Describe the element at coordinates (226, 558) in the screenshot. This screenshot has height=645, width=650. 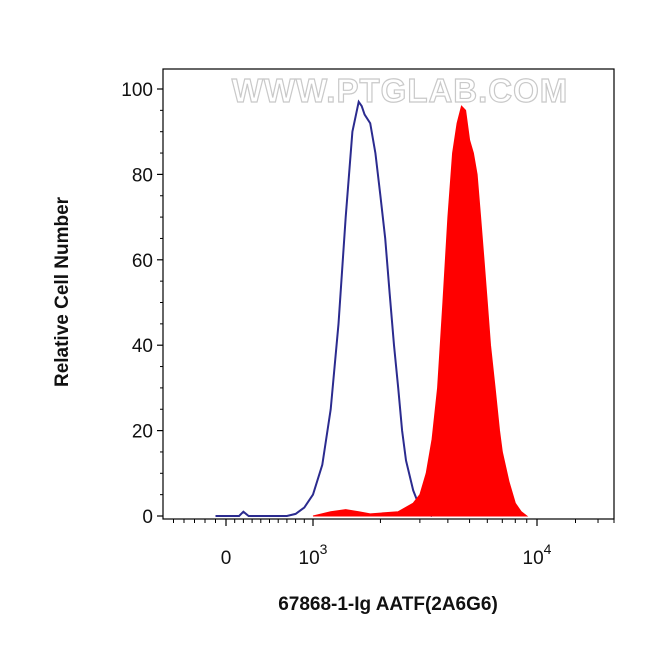
I see `x-tick-label: 0` at that location.